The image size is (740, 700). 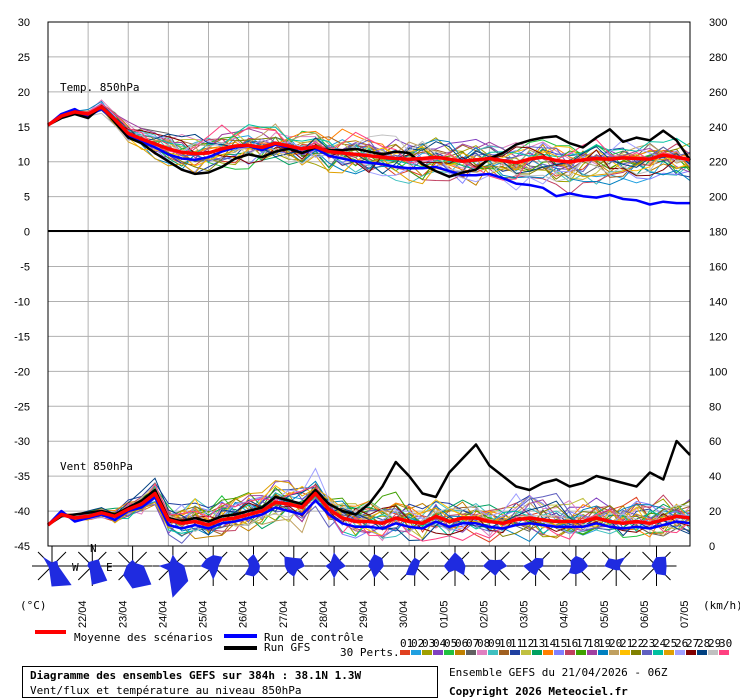 What do you see at coordinates (354, 572) in the screenshot?
I see `wind-roses` at bounding box center [354, 572].